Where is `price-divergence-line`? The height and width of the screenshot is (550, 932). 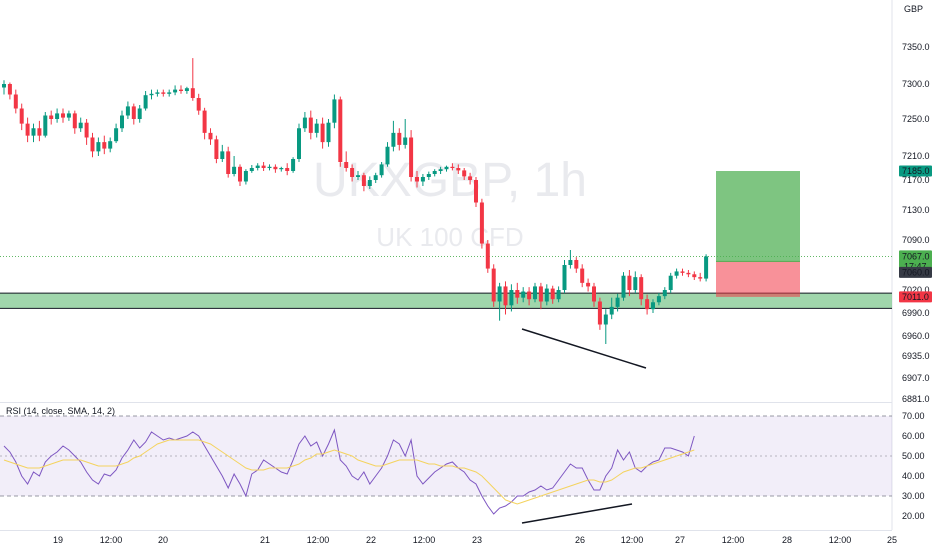
price-divergence-line is located at coordinates (584, 348).